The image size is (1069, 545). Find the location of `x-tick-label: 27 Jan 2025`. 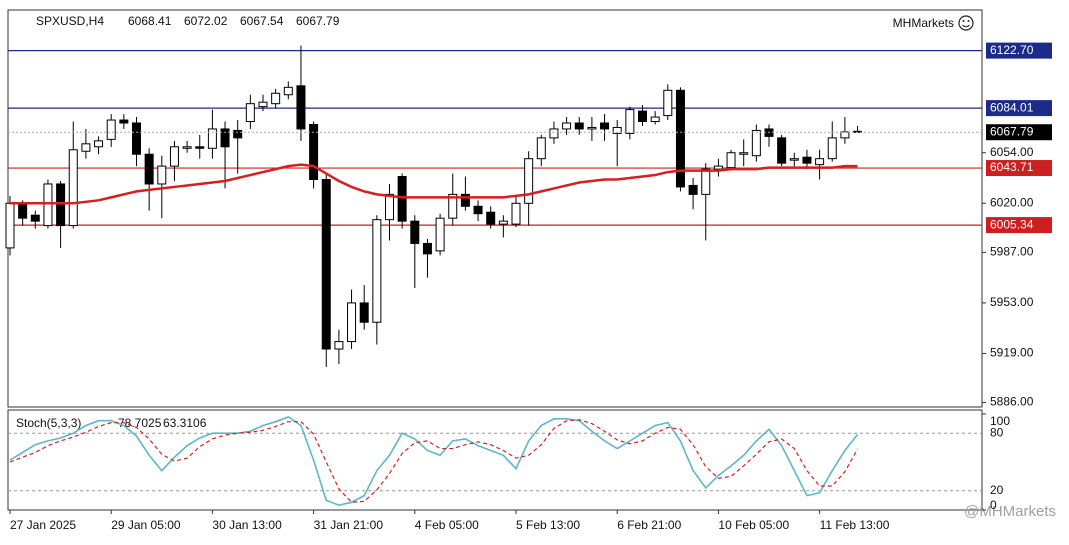

x-tick-label: 27 Jan 2025 is located at coordinates (43, 525).